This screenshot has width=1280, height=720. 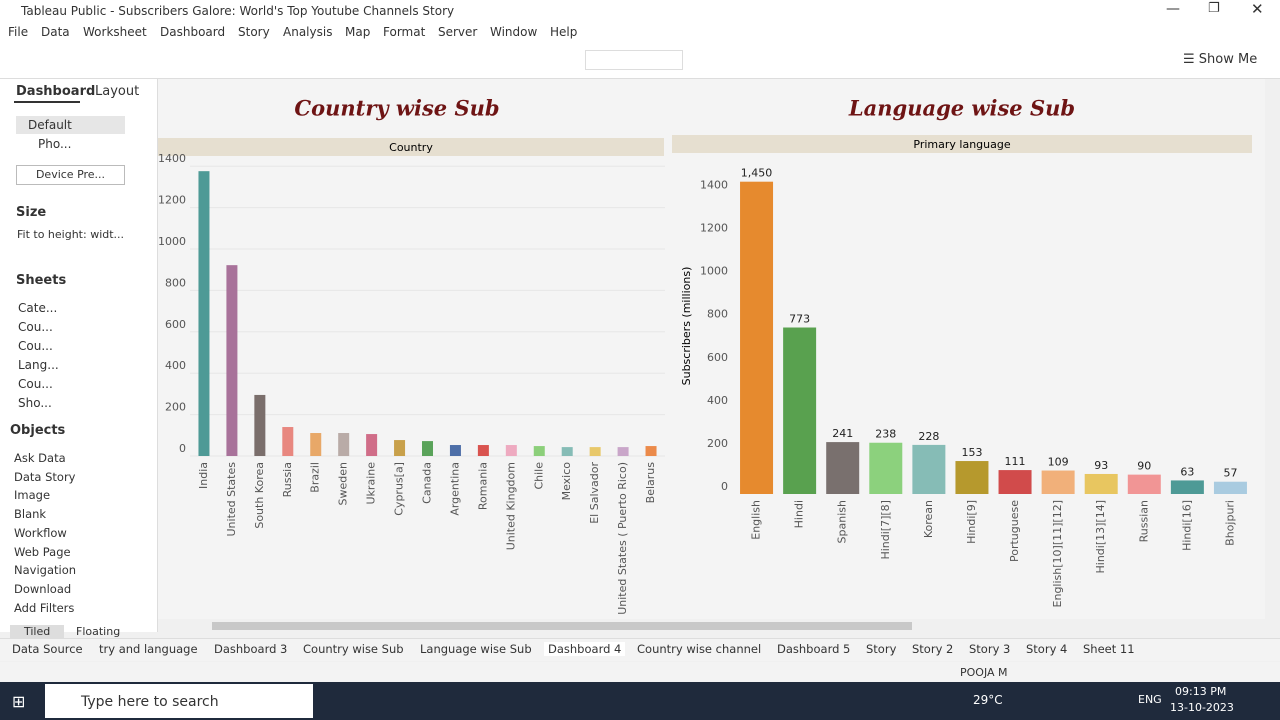 I want to click on menu-item: Window, so click(x=514, y=32).